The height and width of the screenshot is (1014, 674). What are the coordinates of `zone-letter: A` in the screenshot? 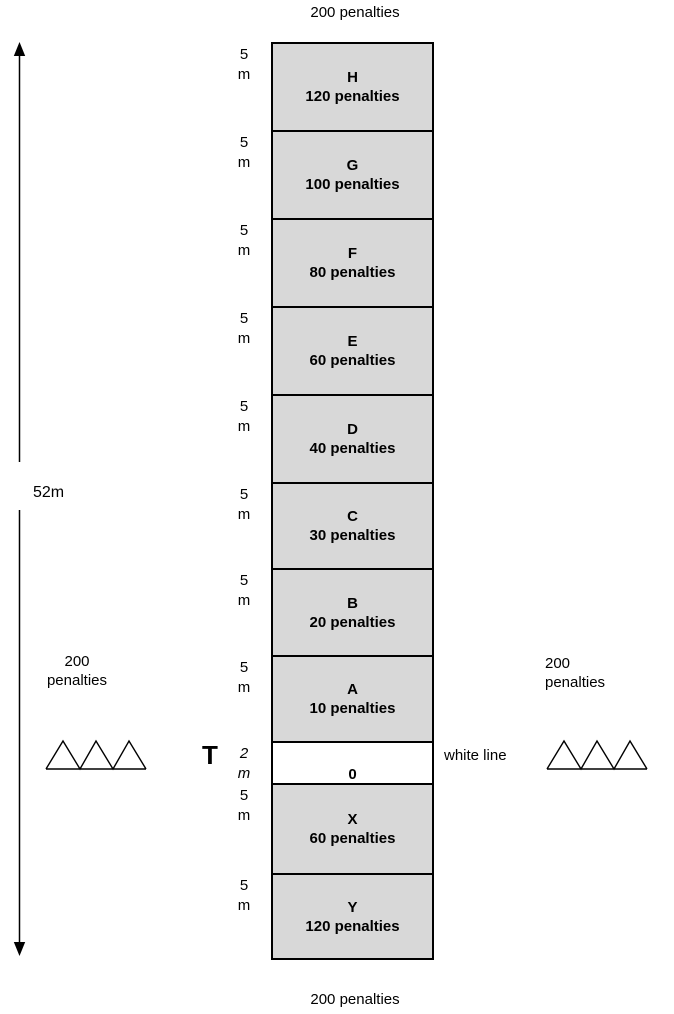 It's located at (352, 689).